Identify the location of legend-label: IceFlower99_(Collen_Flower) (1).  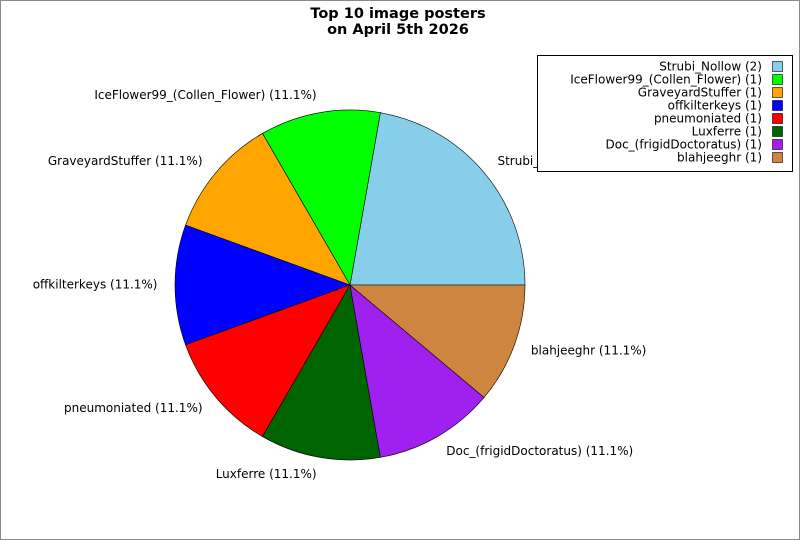
(666, 80).